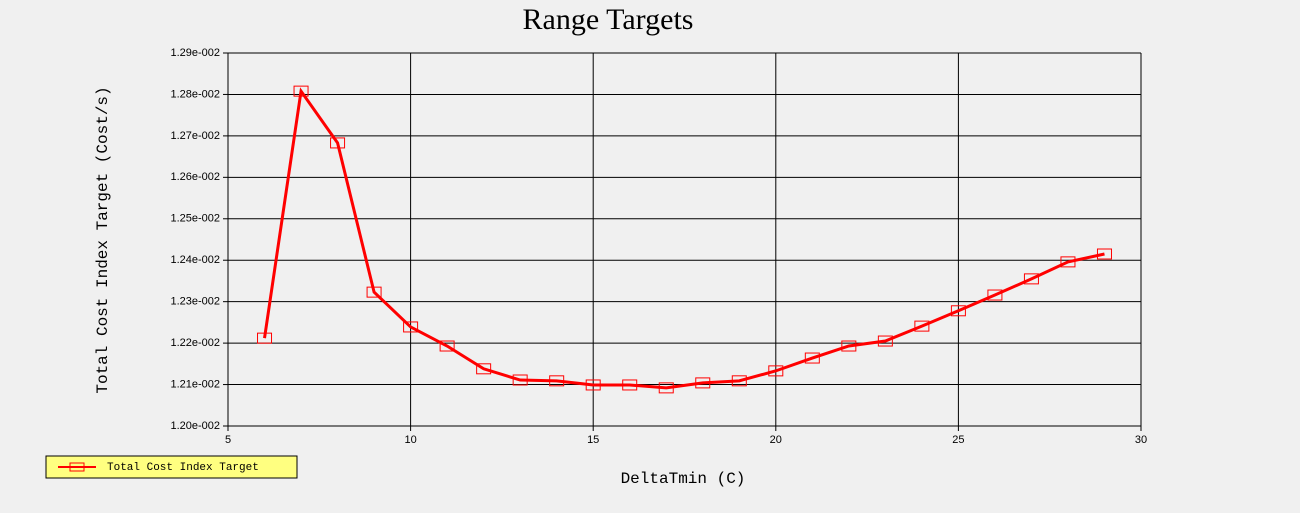 Image resolution: width=1300 pixels, height=513 pixels. Describe the element at coordinates (608, 19) in the screenshot. I see `chart-title: Range Targets` at that location.